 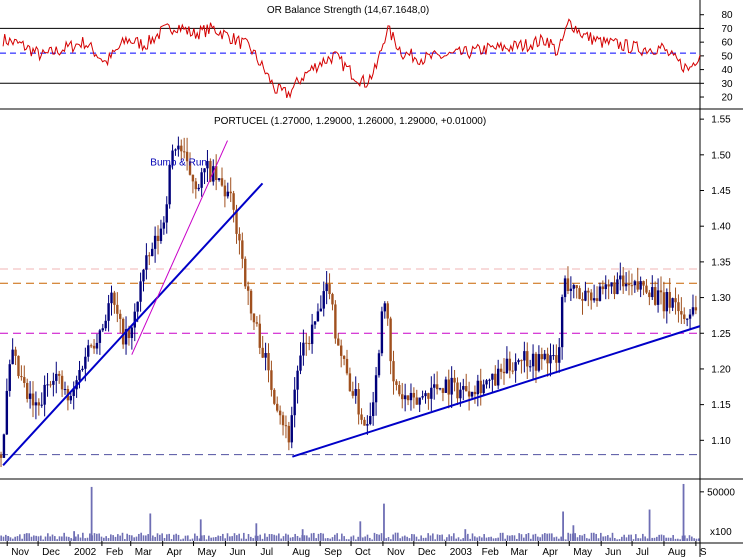 What do you see at coordinates (727, 98) in the screenshot?
I see `rsi-tick-label: 20` at bounding box center [727, 98].